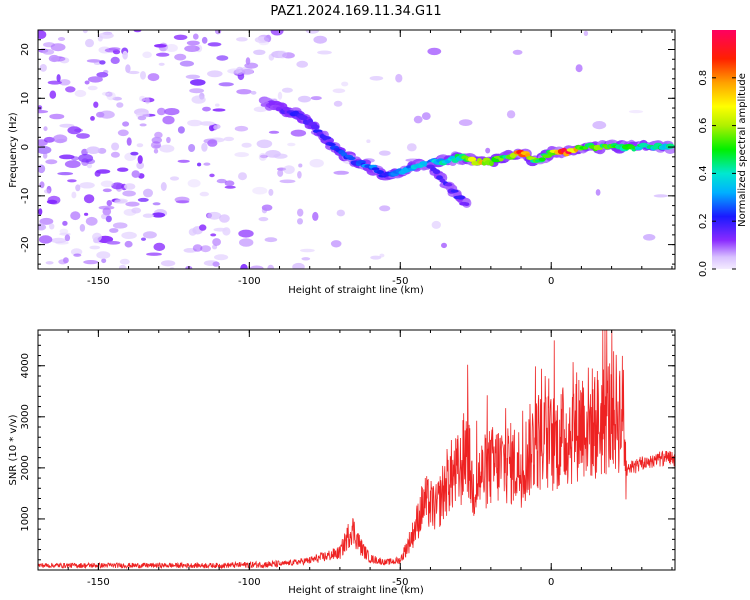 The image size is (750, 600). What do you see at coordinates (742, 150) in the screenshot?
I see `colorbar-label: Normalized spectral amplitude` at bounding box center [742, 150].